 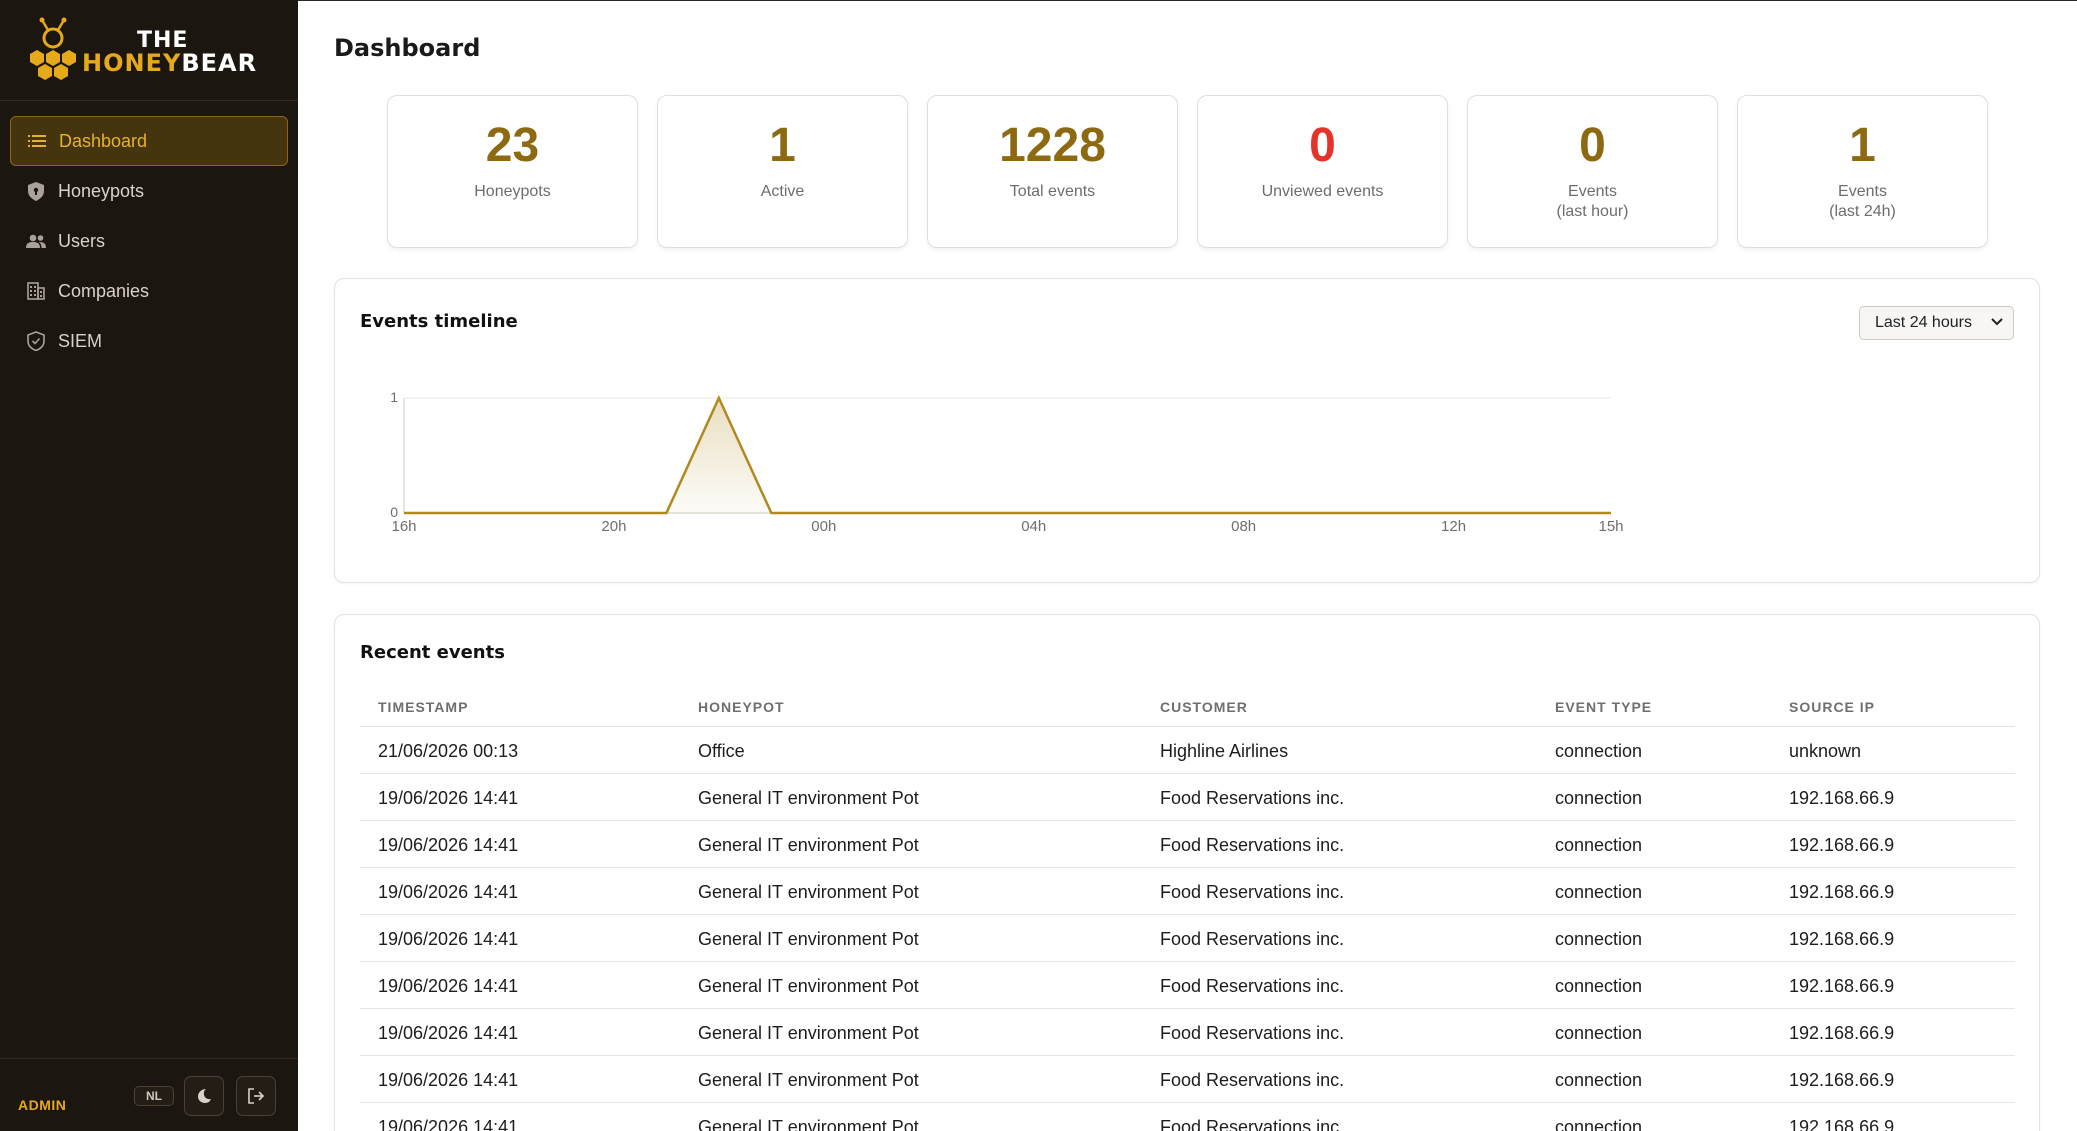 I want to click on stat-label: Active, so click(x=782, y=191).